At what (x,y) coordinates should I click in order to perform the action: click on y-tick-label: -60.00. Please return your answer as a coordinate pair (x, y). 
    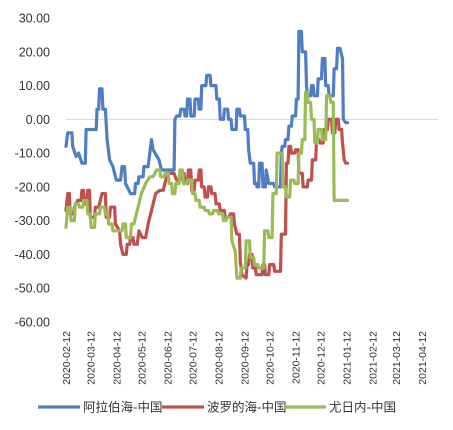
    Looking at the image, I should click on (32, 323).